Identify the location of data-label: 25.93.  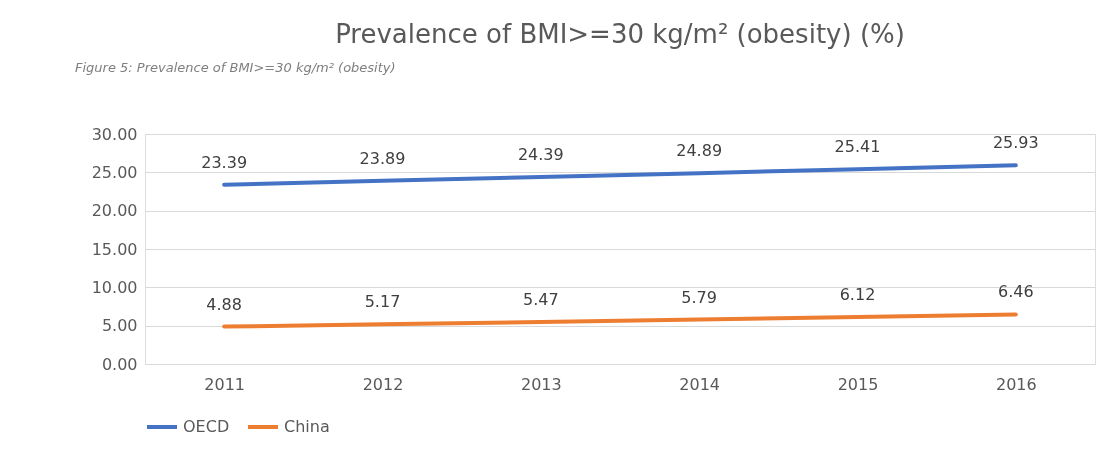
(1015, 143).